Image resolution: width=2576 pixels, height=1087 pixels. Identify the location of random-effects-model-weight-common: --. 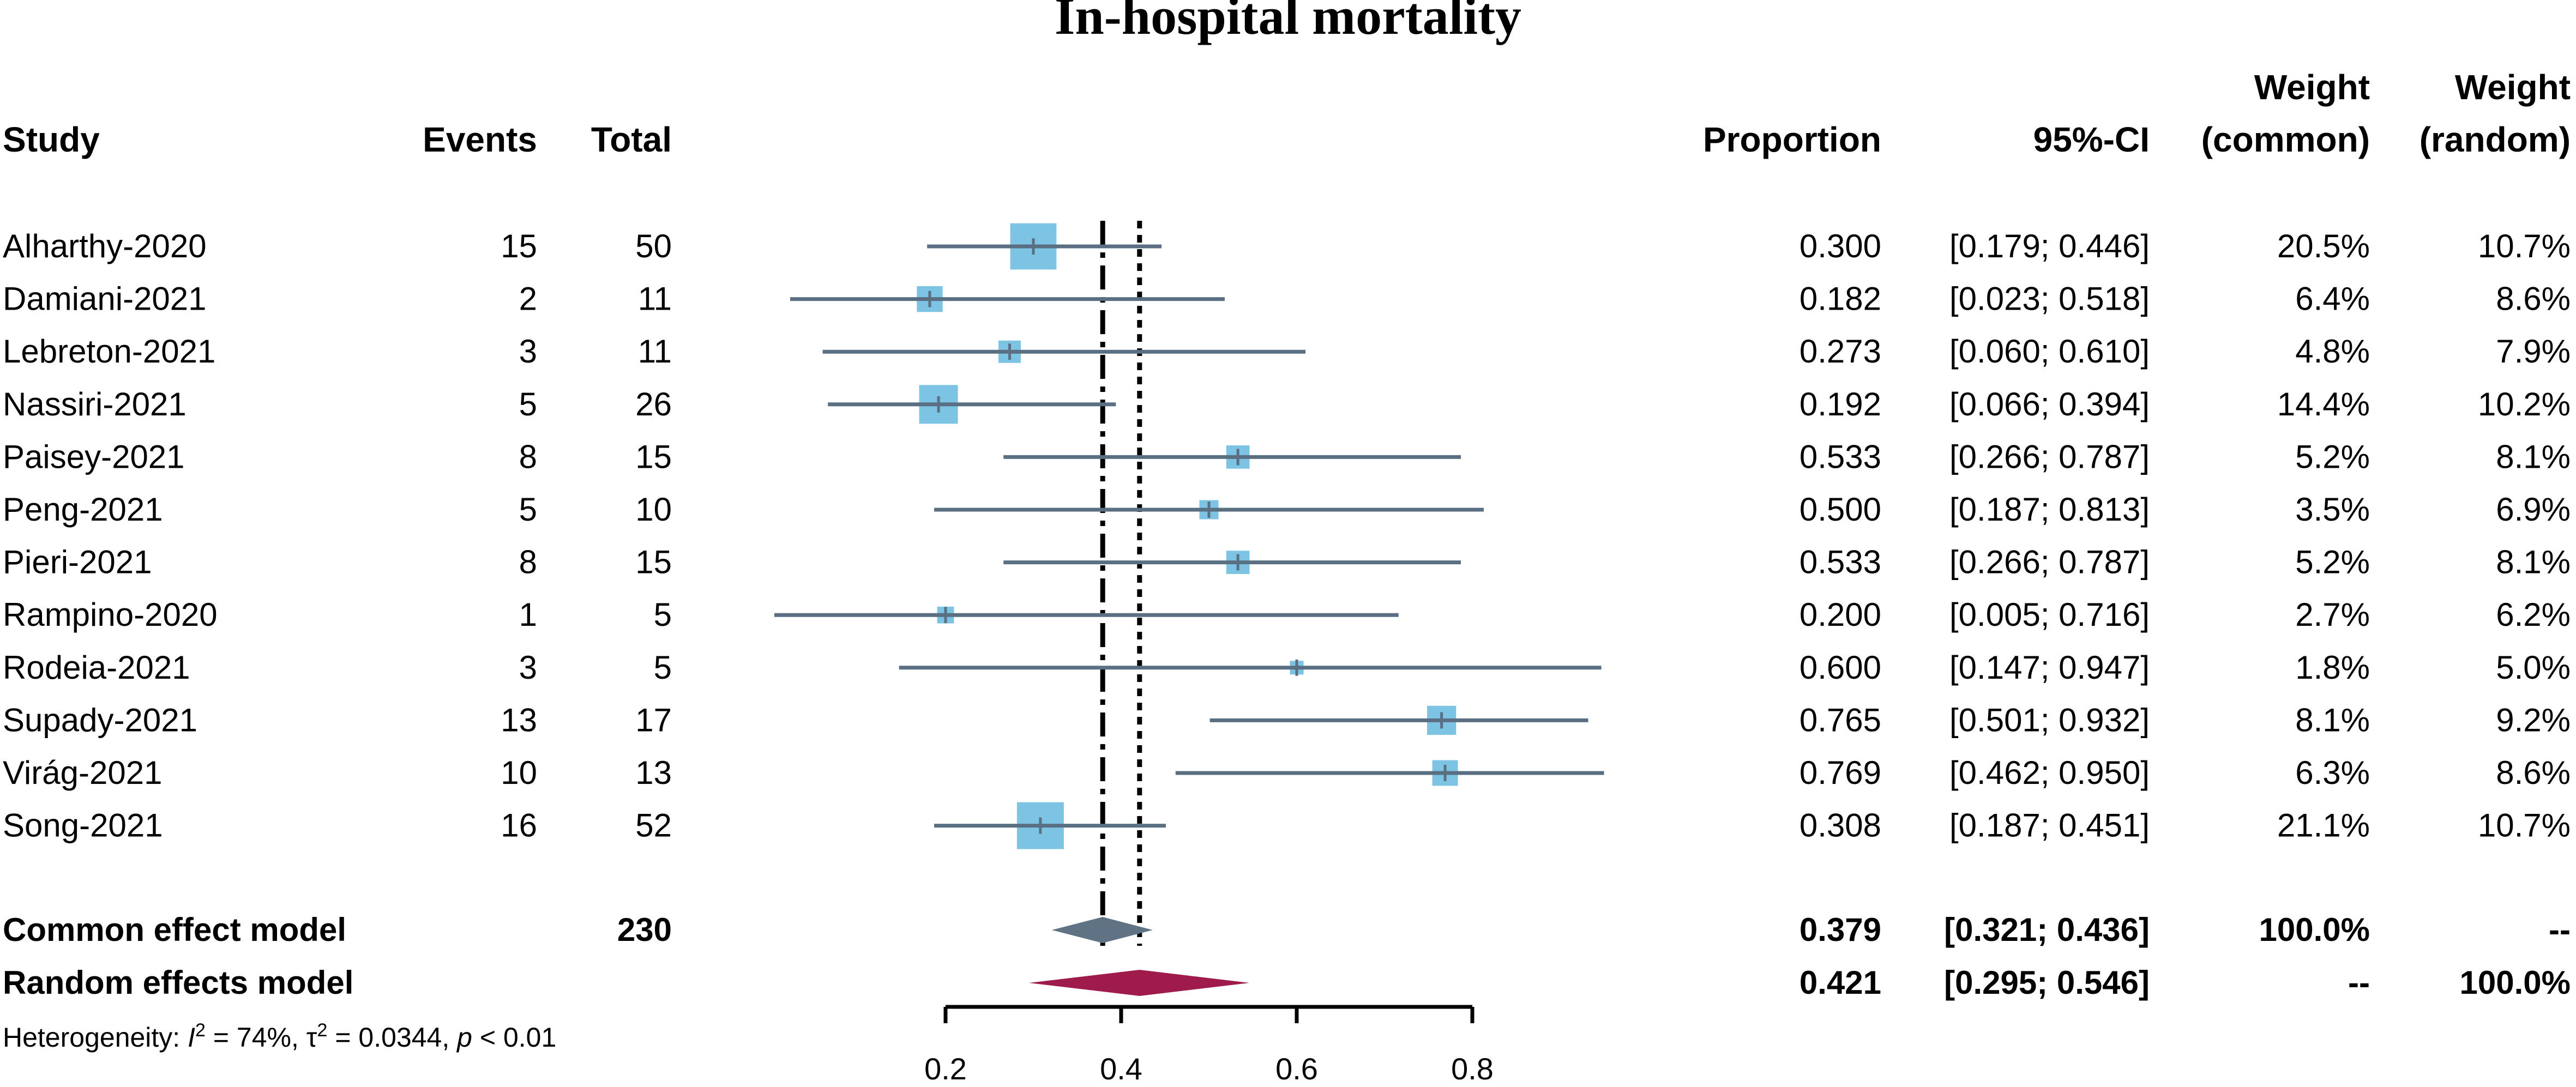
(2359, 983).